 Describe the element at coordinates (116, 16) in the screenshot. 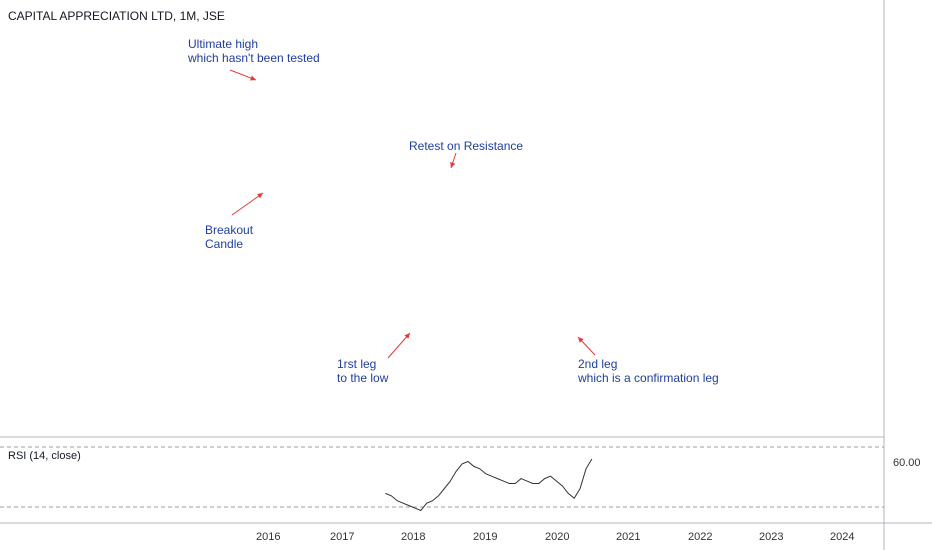

I see `chart-title: CAPITAL APPRECIATION LTD, 1M, JSE` at that location.